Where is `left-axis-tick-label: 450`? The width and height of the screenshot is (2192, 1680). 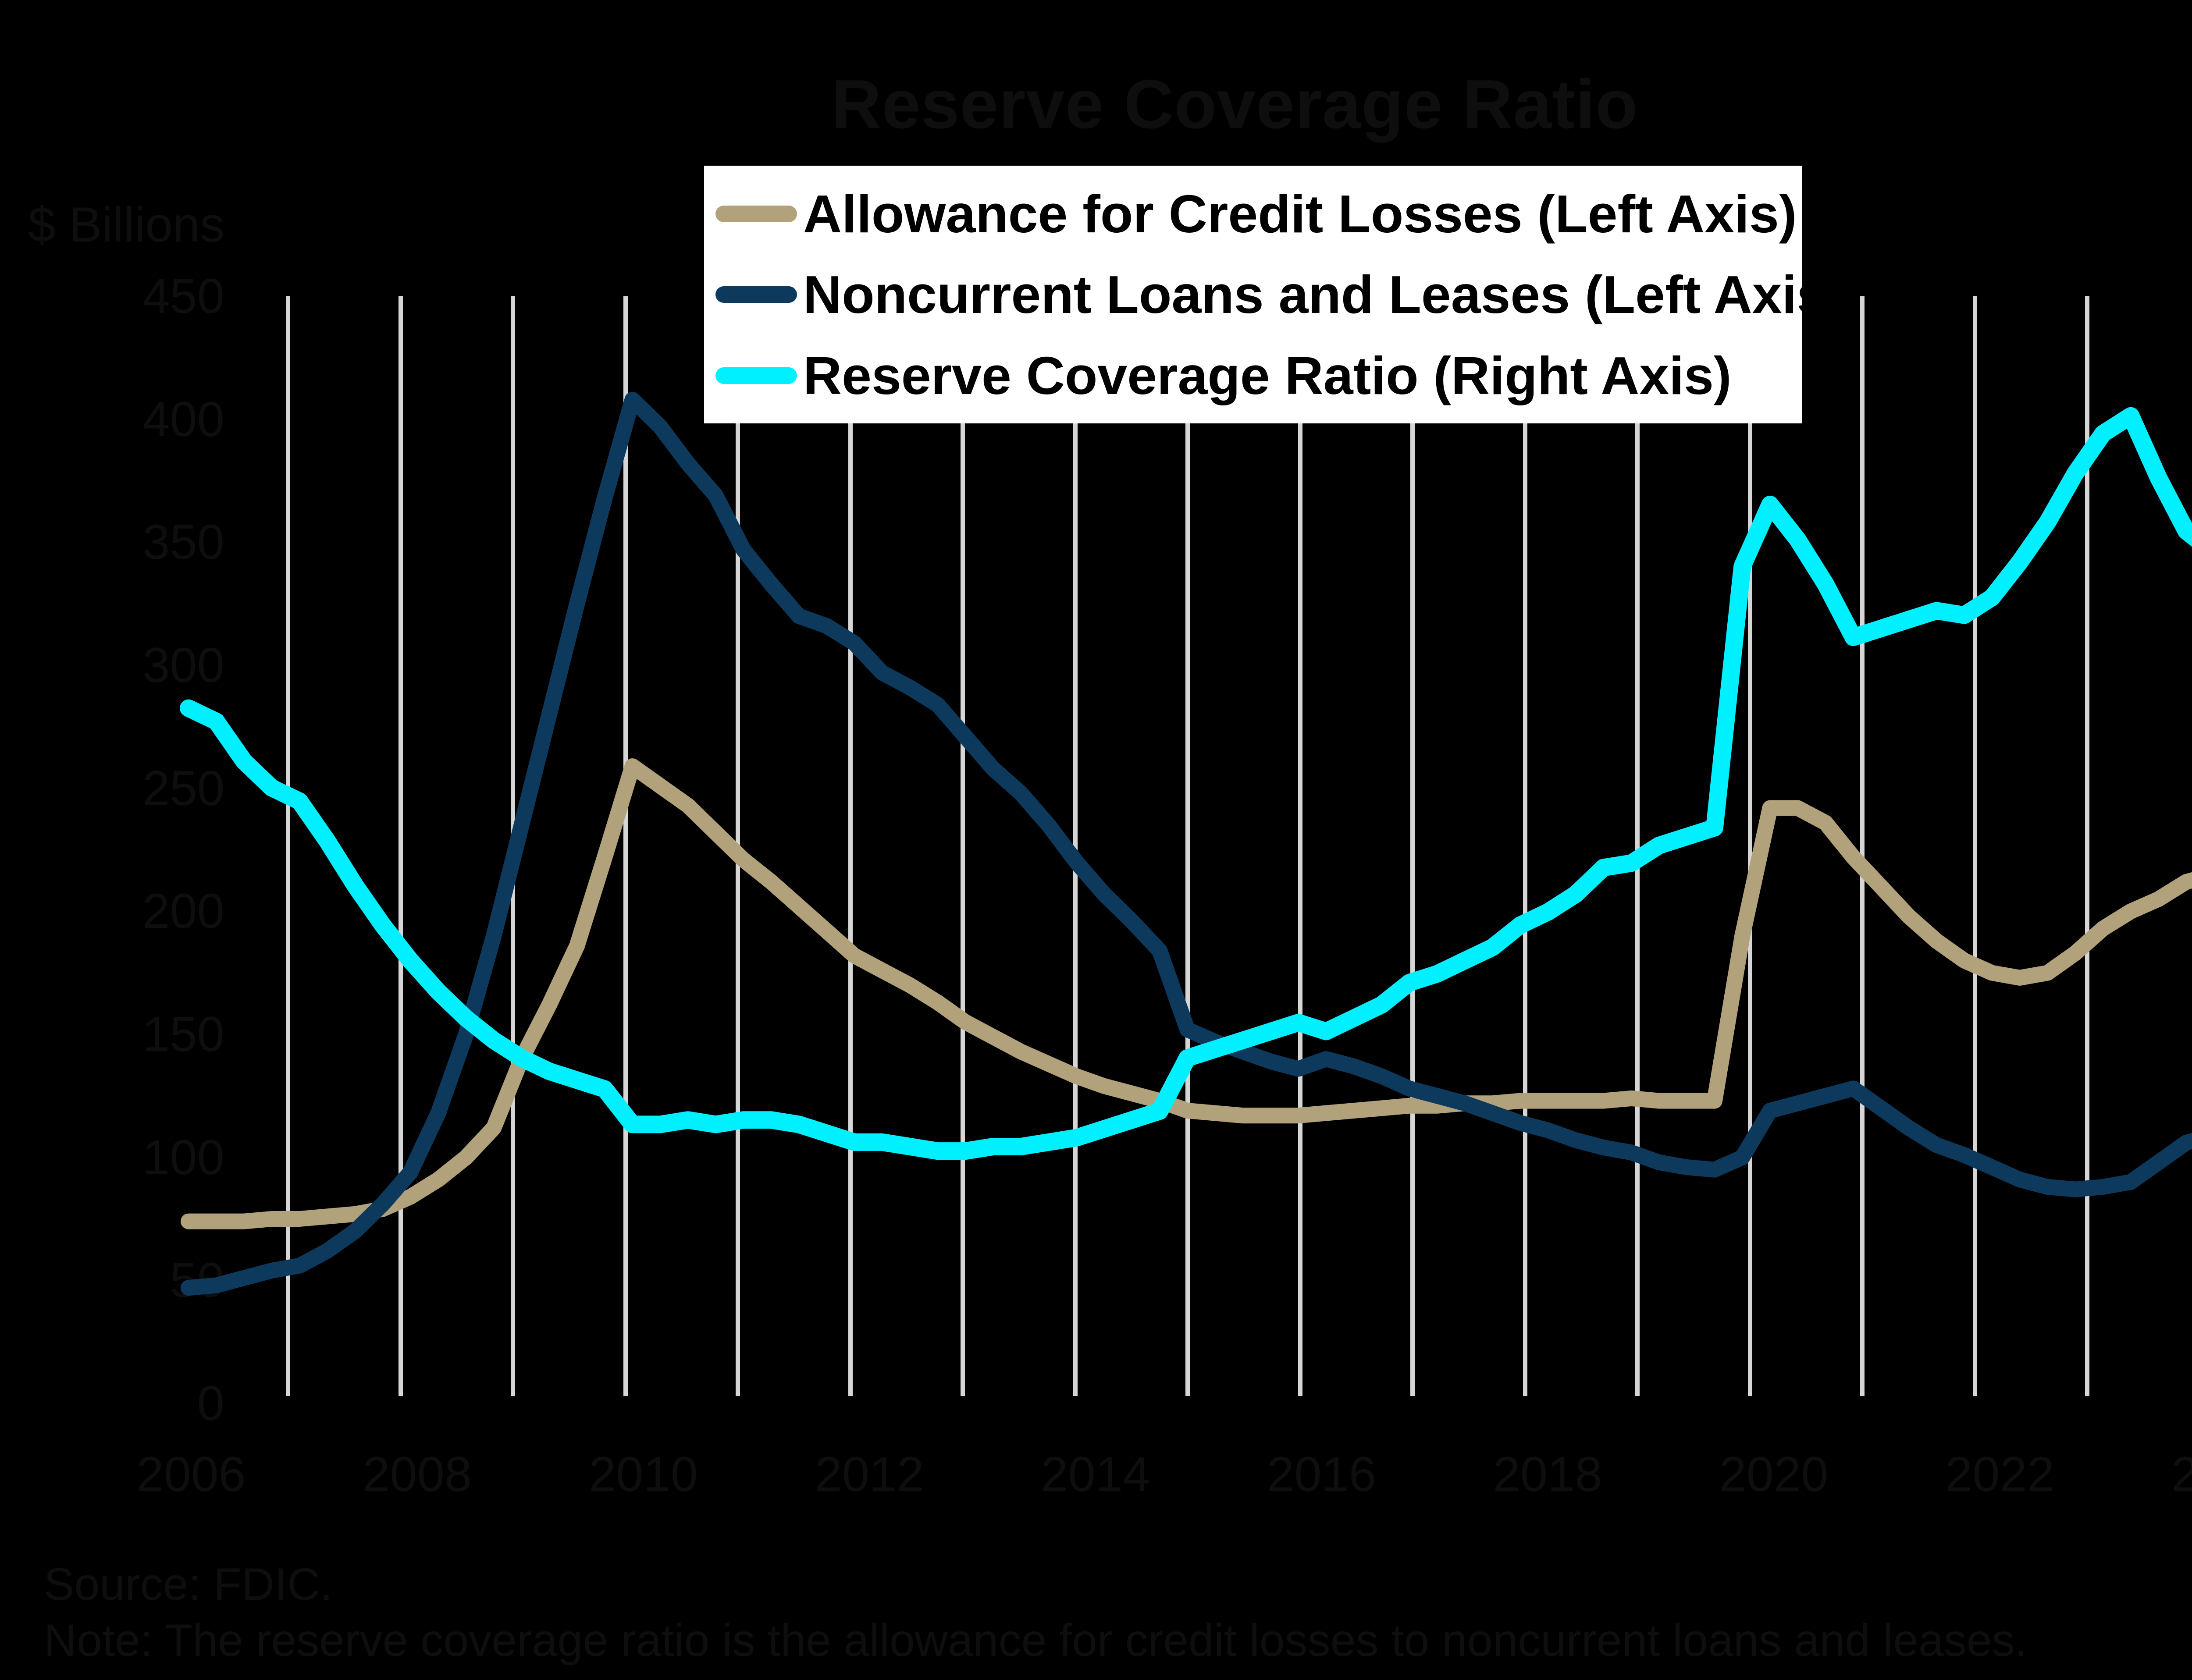 left-axis-tick-label: 450 is located at coordinates (183, 296).